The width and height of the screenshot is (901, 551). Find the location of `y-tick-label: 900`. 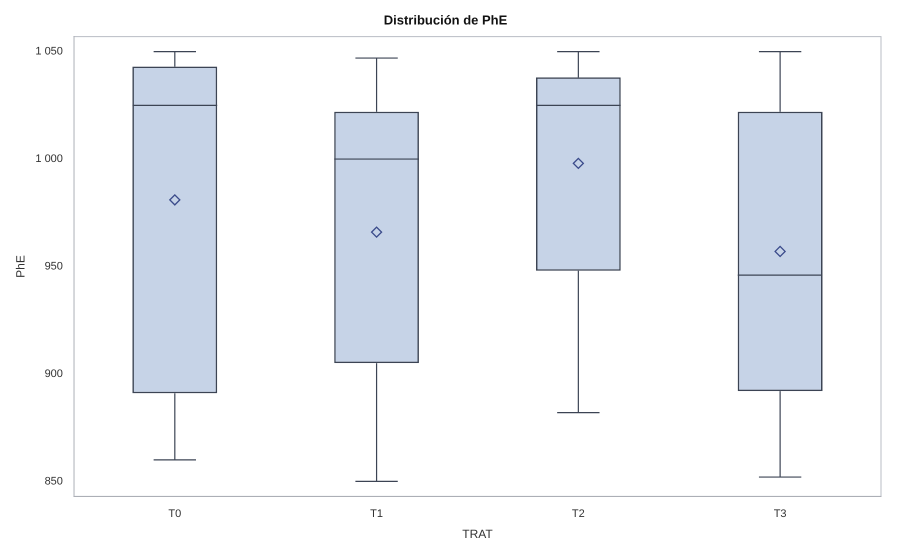

y-tick-label: 900 is located at coordinates (53, 374).